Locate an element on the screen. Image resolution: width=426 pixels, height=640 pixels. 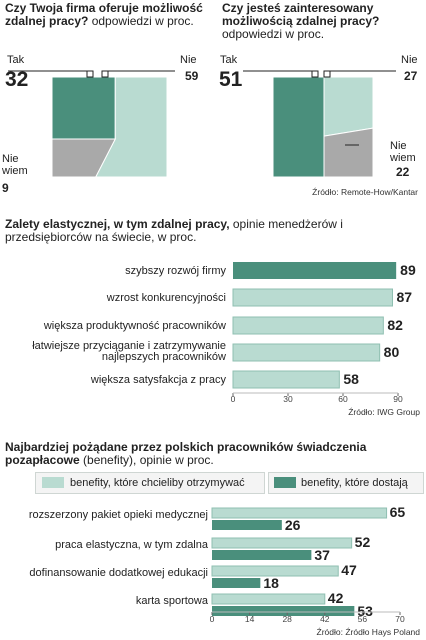
advantage-tick-label: 90 is located at coordinates (398, 399).